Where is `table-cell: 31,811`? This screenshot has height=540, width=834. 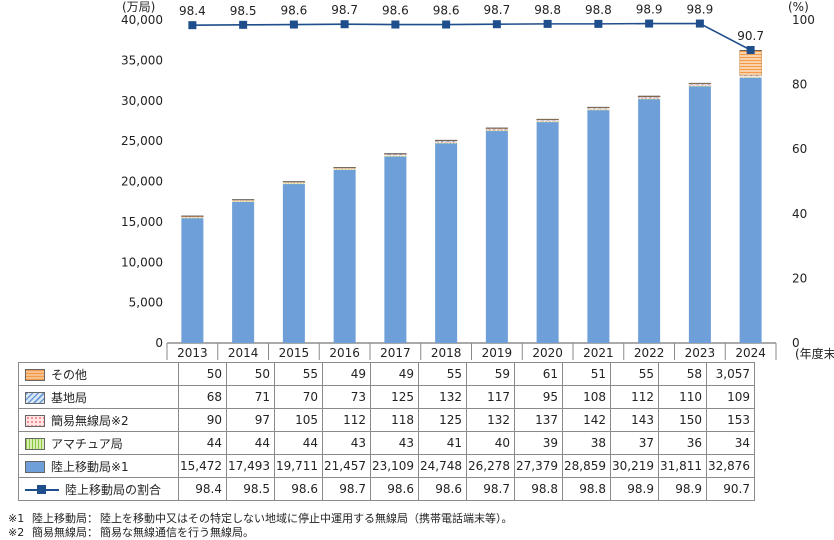
table-cell: 31,811 is located at coordinates (682, 466).